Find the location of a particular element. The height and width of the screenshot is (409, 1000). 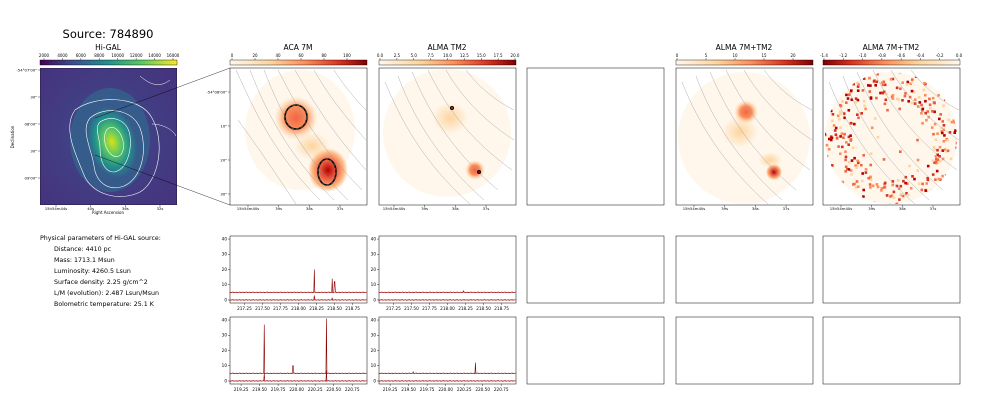

colorbar-tick-label: 10.0 is located at coordinates (447, 55).